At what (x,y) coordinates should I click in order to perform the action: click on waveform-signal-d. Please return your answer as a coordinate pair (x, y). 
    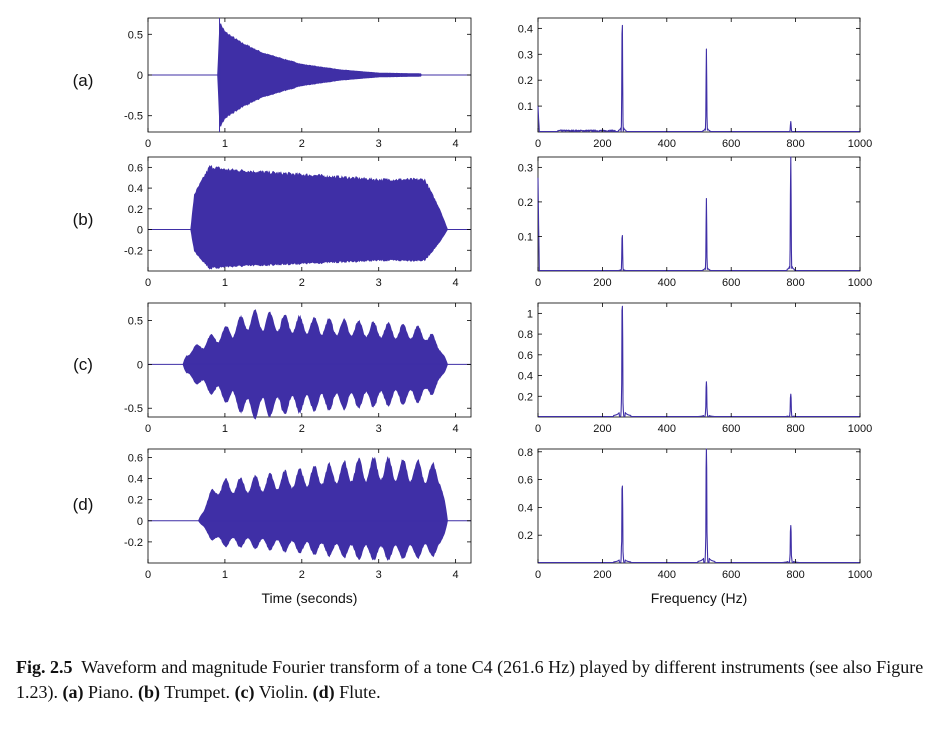
    Looking at the image, I should click on (309, 508).